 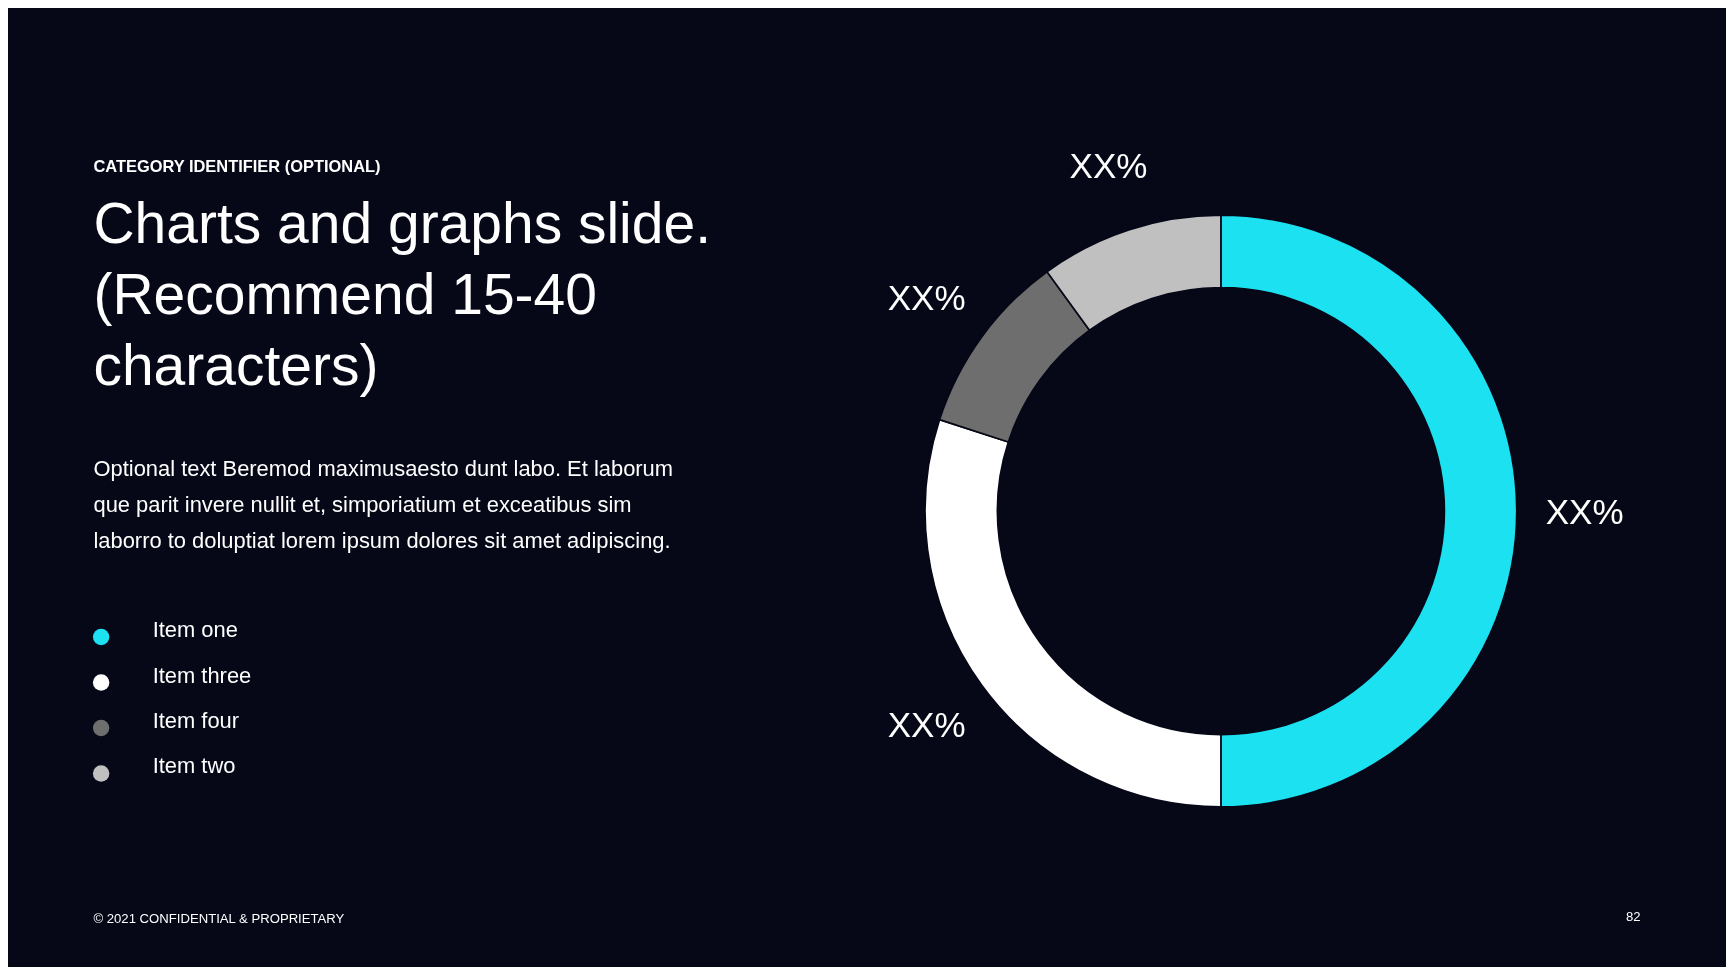 I want to click on text: Optional text Beremod maximusaesto dunt labo. Et laborum que parit invere nullit et, simporiatium et exceatibus sim laborro to doluptiat lorem ipsum dolores sit amet adipiscing., so click(x=383, y=505).